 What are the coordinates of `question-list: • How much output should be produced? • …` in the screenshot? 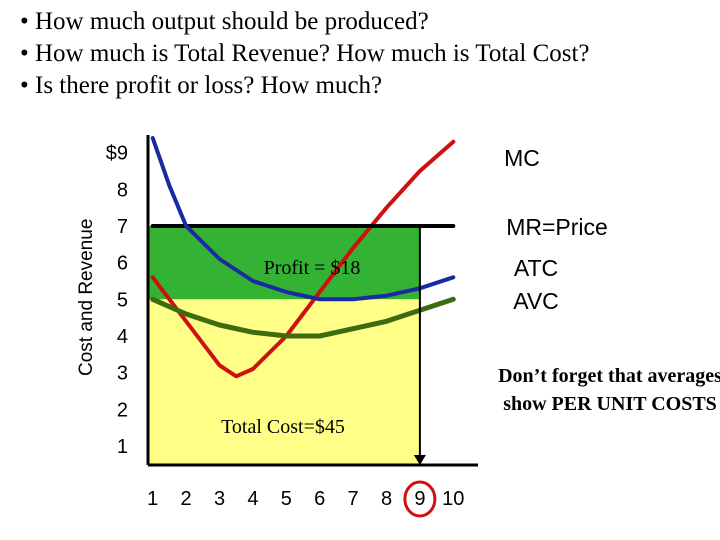 It's located at (305, 54).